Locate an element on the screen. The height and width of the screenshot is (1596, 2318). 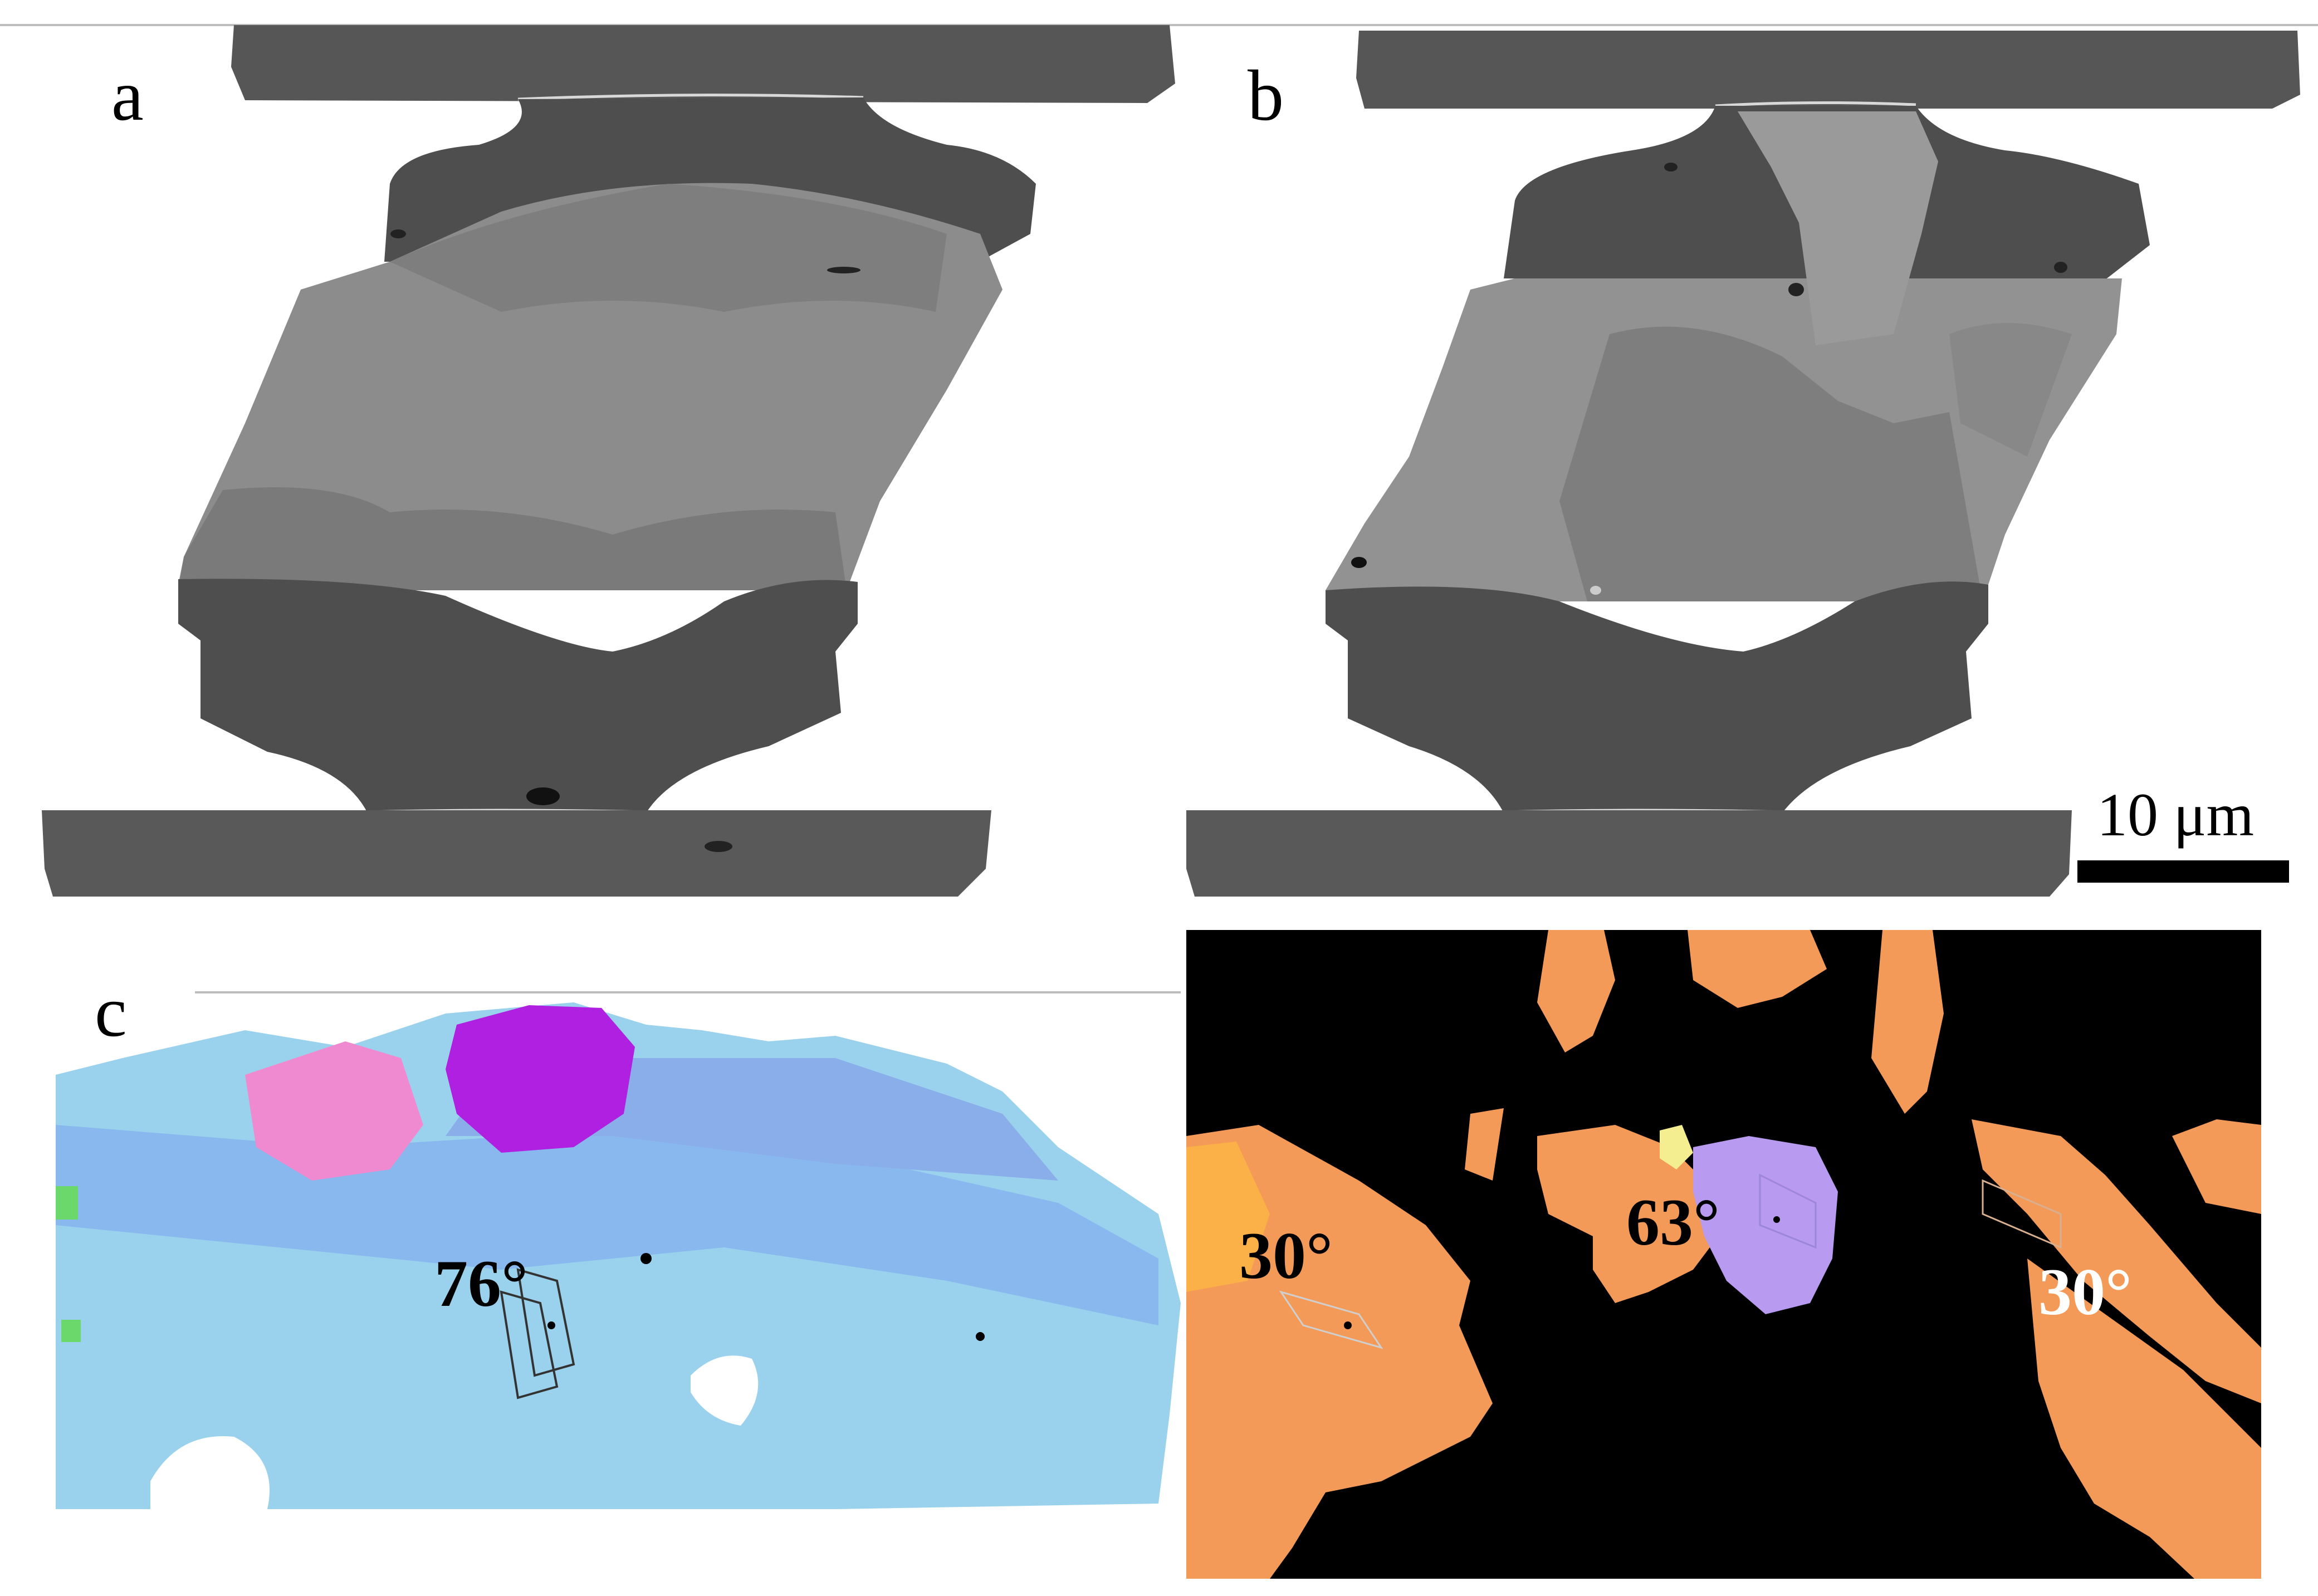
panel-d-label: d is located at coordinates (1257, 995).